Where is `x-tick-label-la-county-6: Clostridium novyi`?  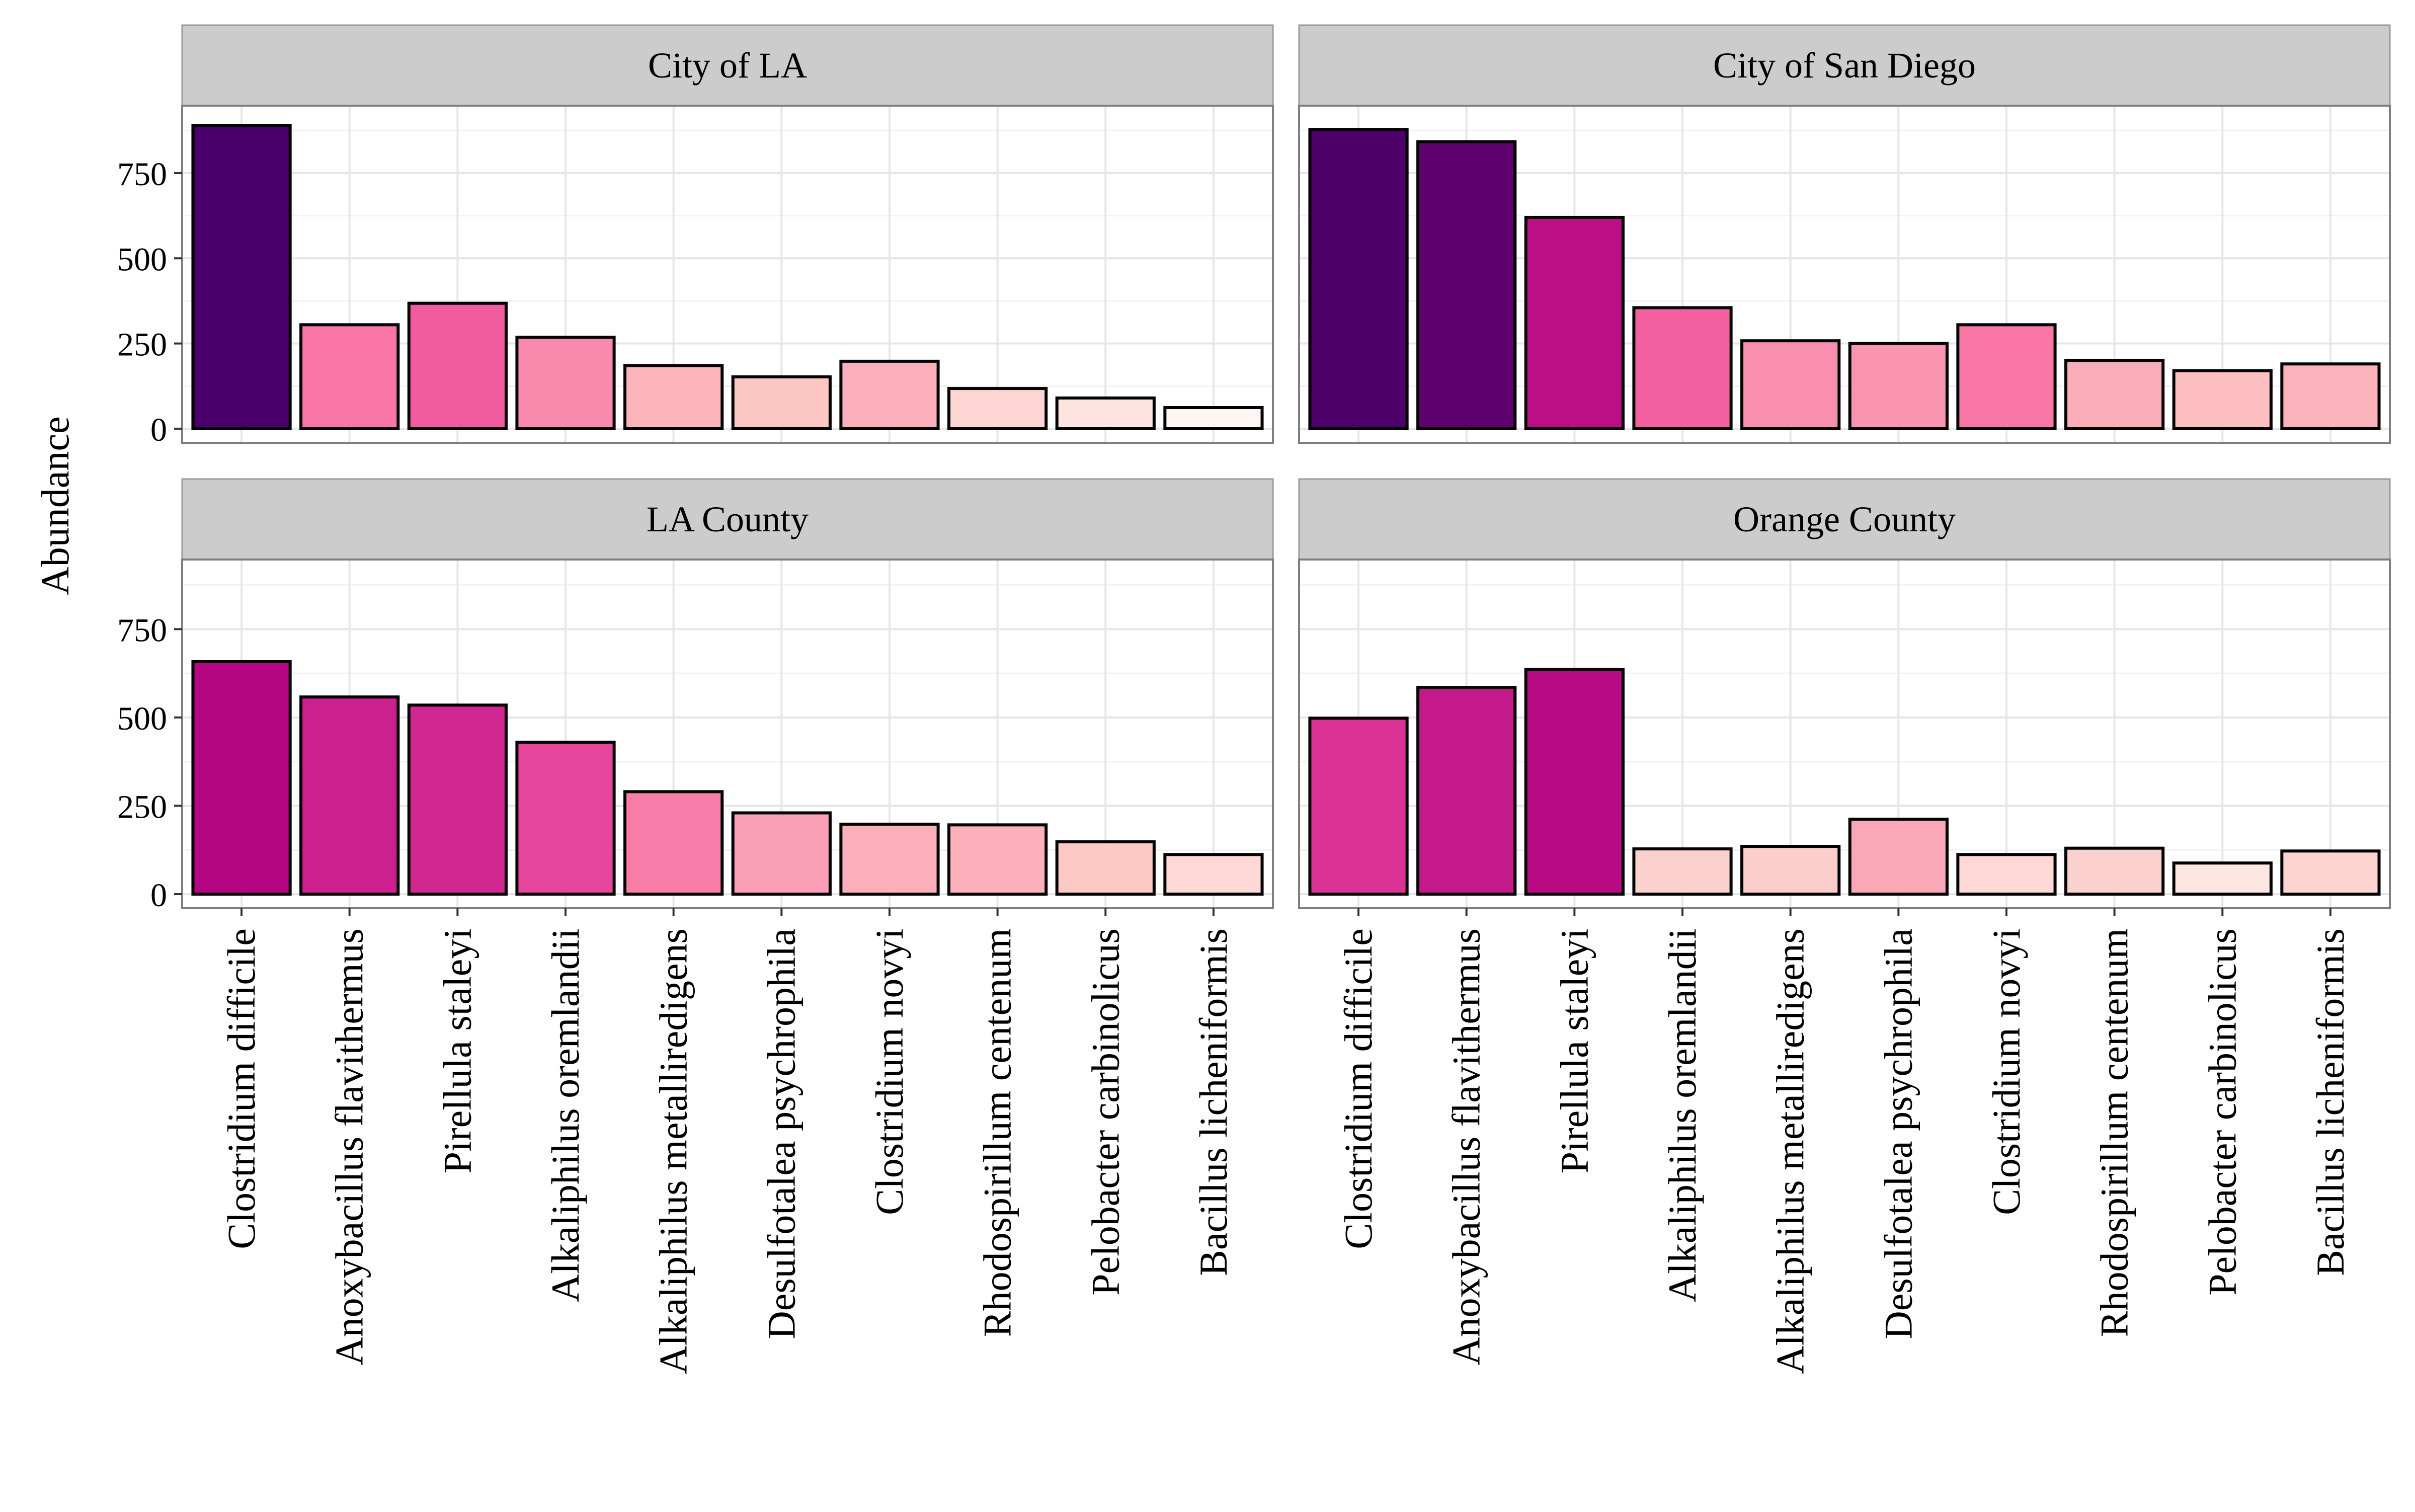 x-tick-label-la-county-6: Clostridium novyi is located at coordinates (889, 1071).